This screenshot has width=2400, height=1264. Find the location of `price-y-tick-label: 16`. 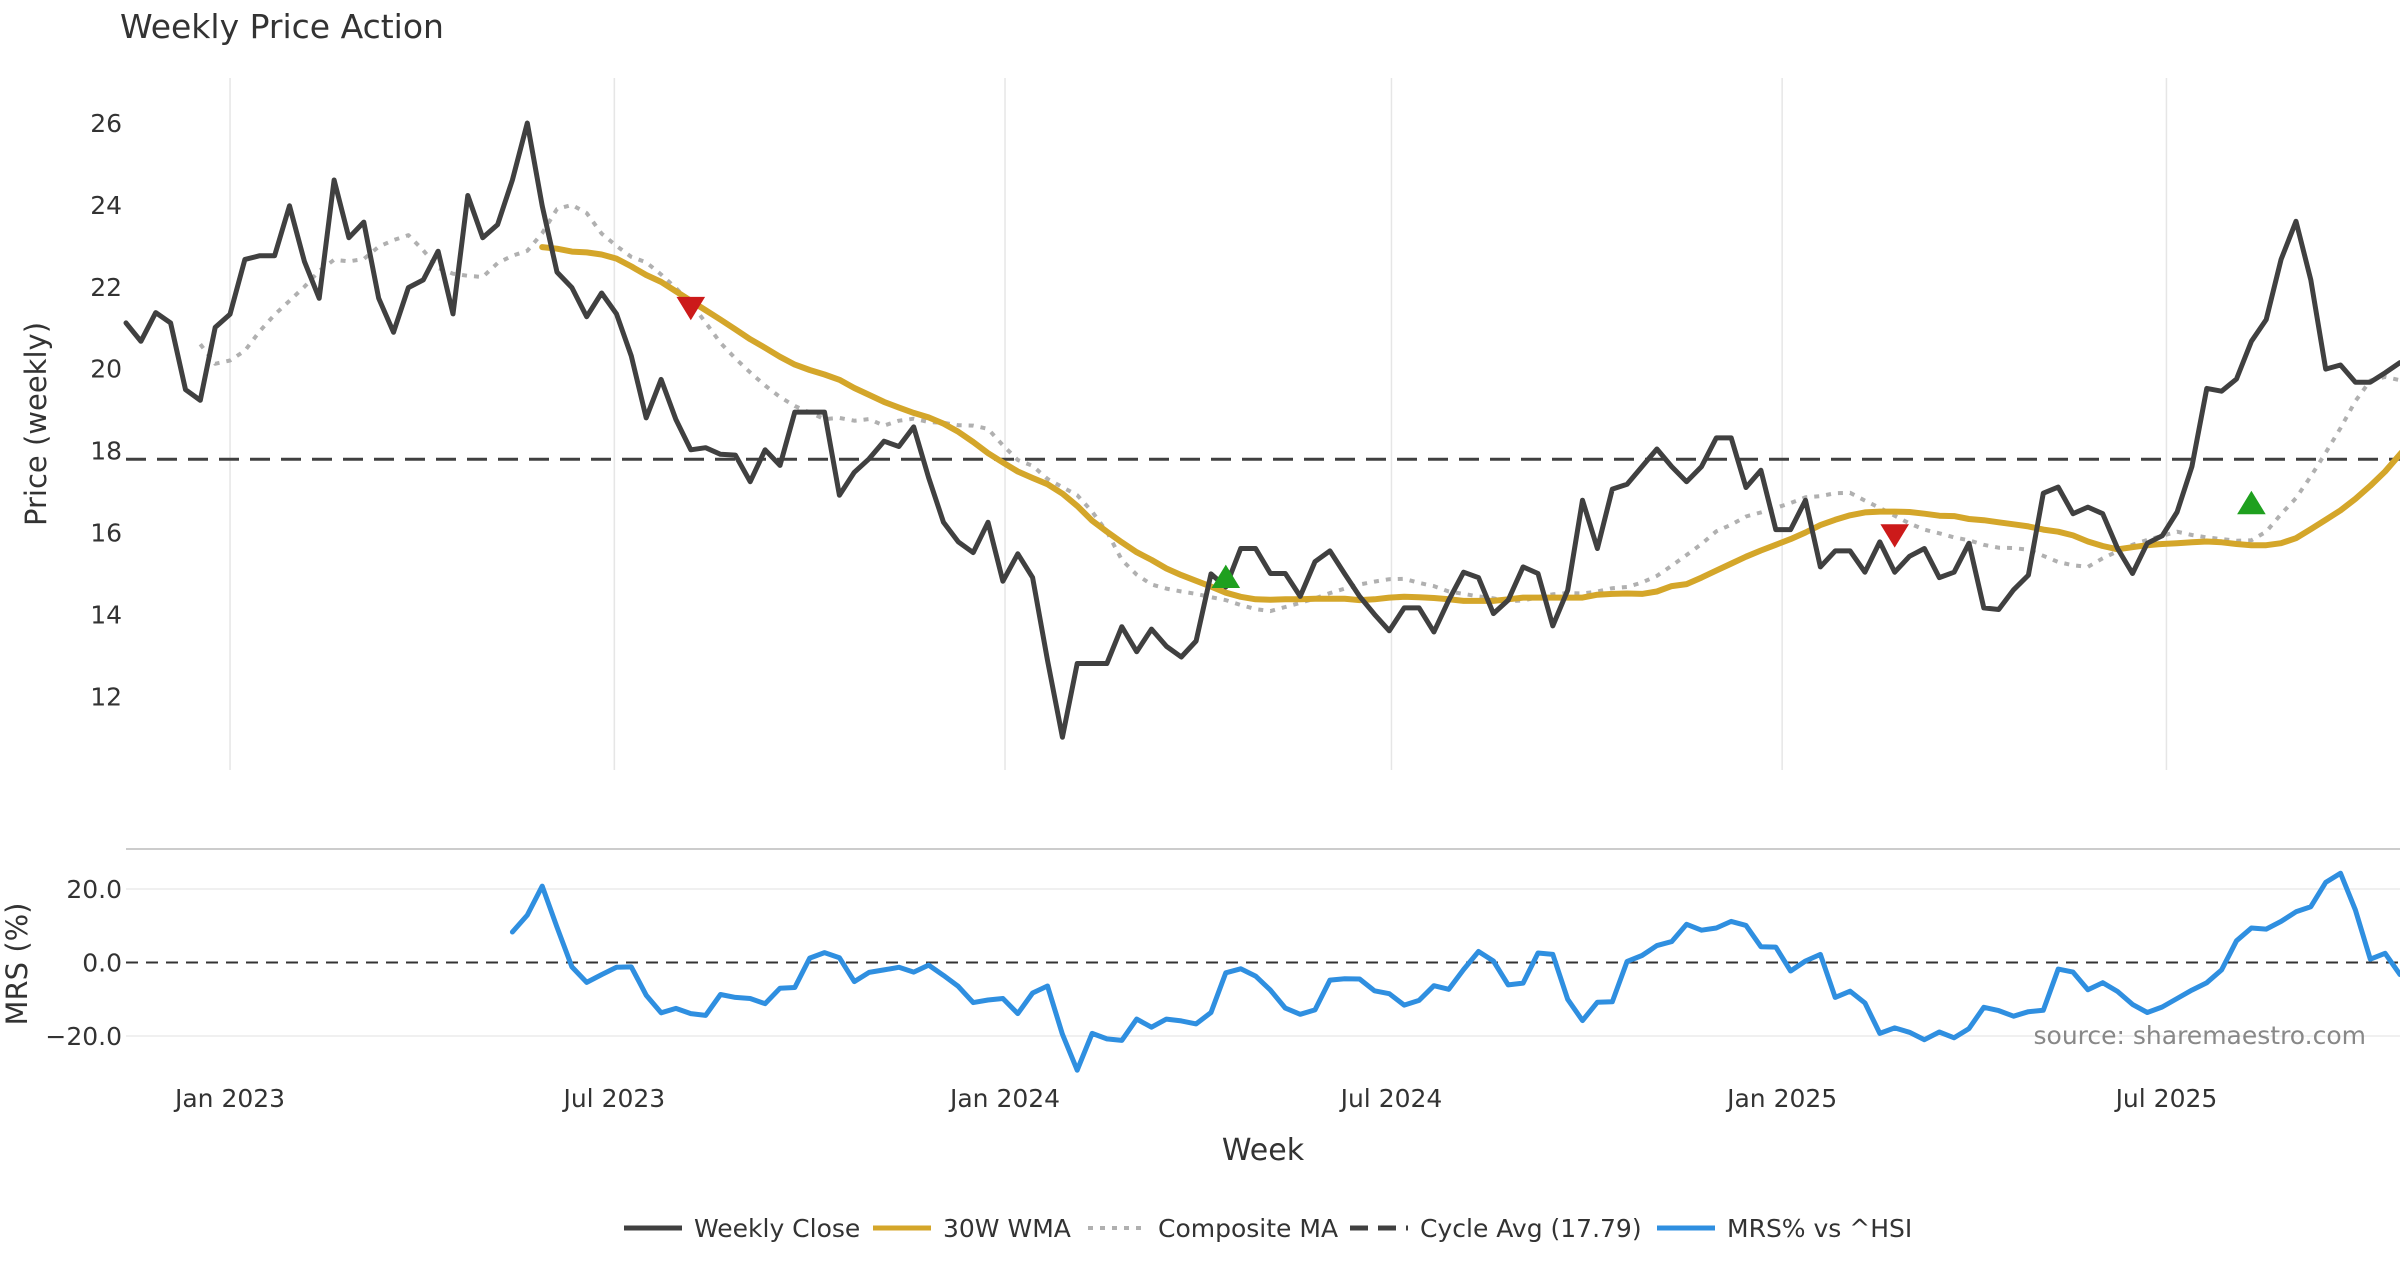

price-y-tick-label: 16 is located at coordinates (106, 533).